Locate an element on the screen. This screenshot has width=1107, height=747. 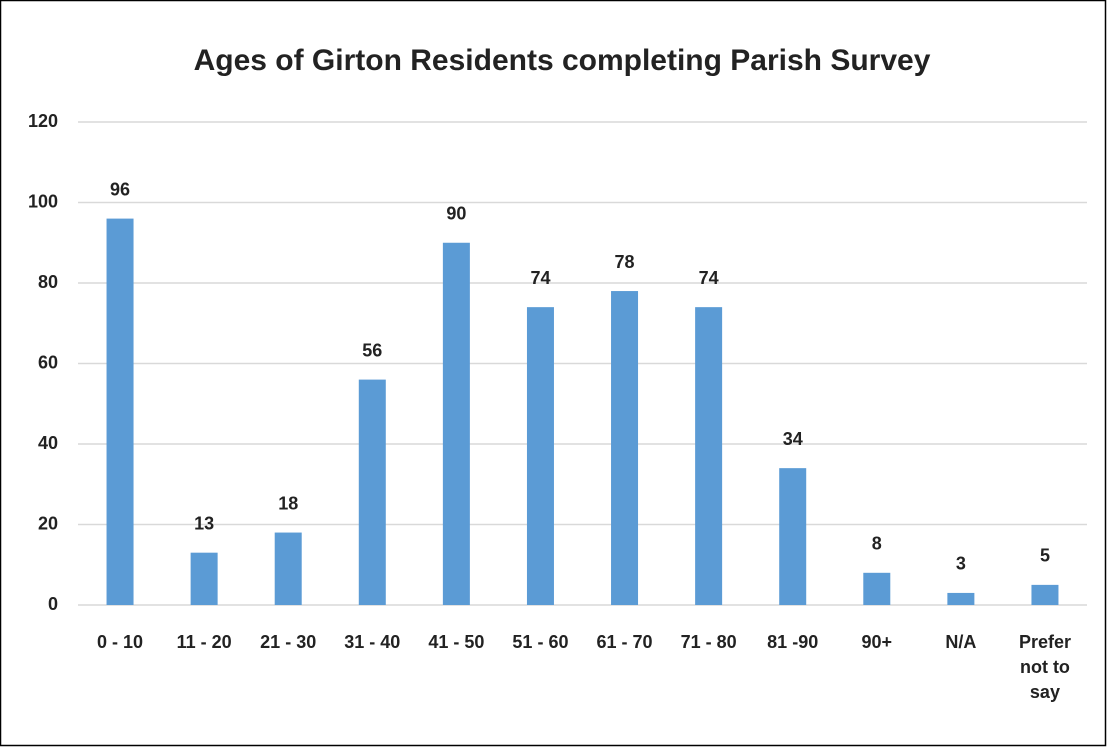
y-tick-label: 120 is located at coordinates (43, 121).